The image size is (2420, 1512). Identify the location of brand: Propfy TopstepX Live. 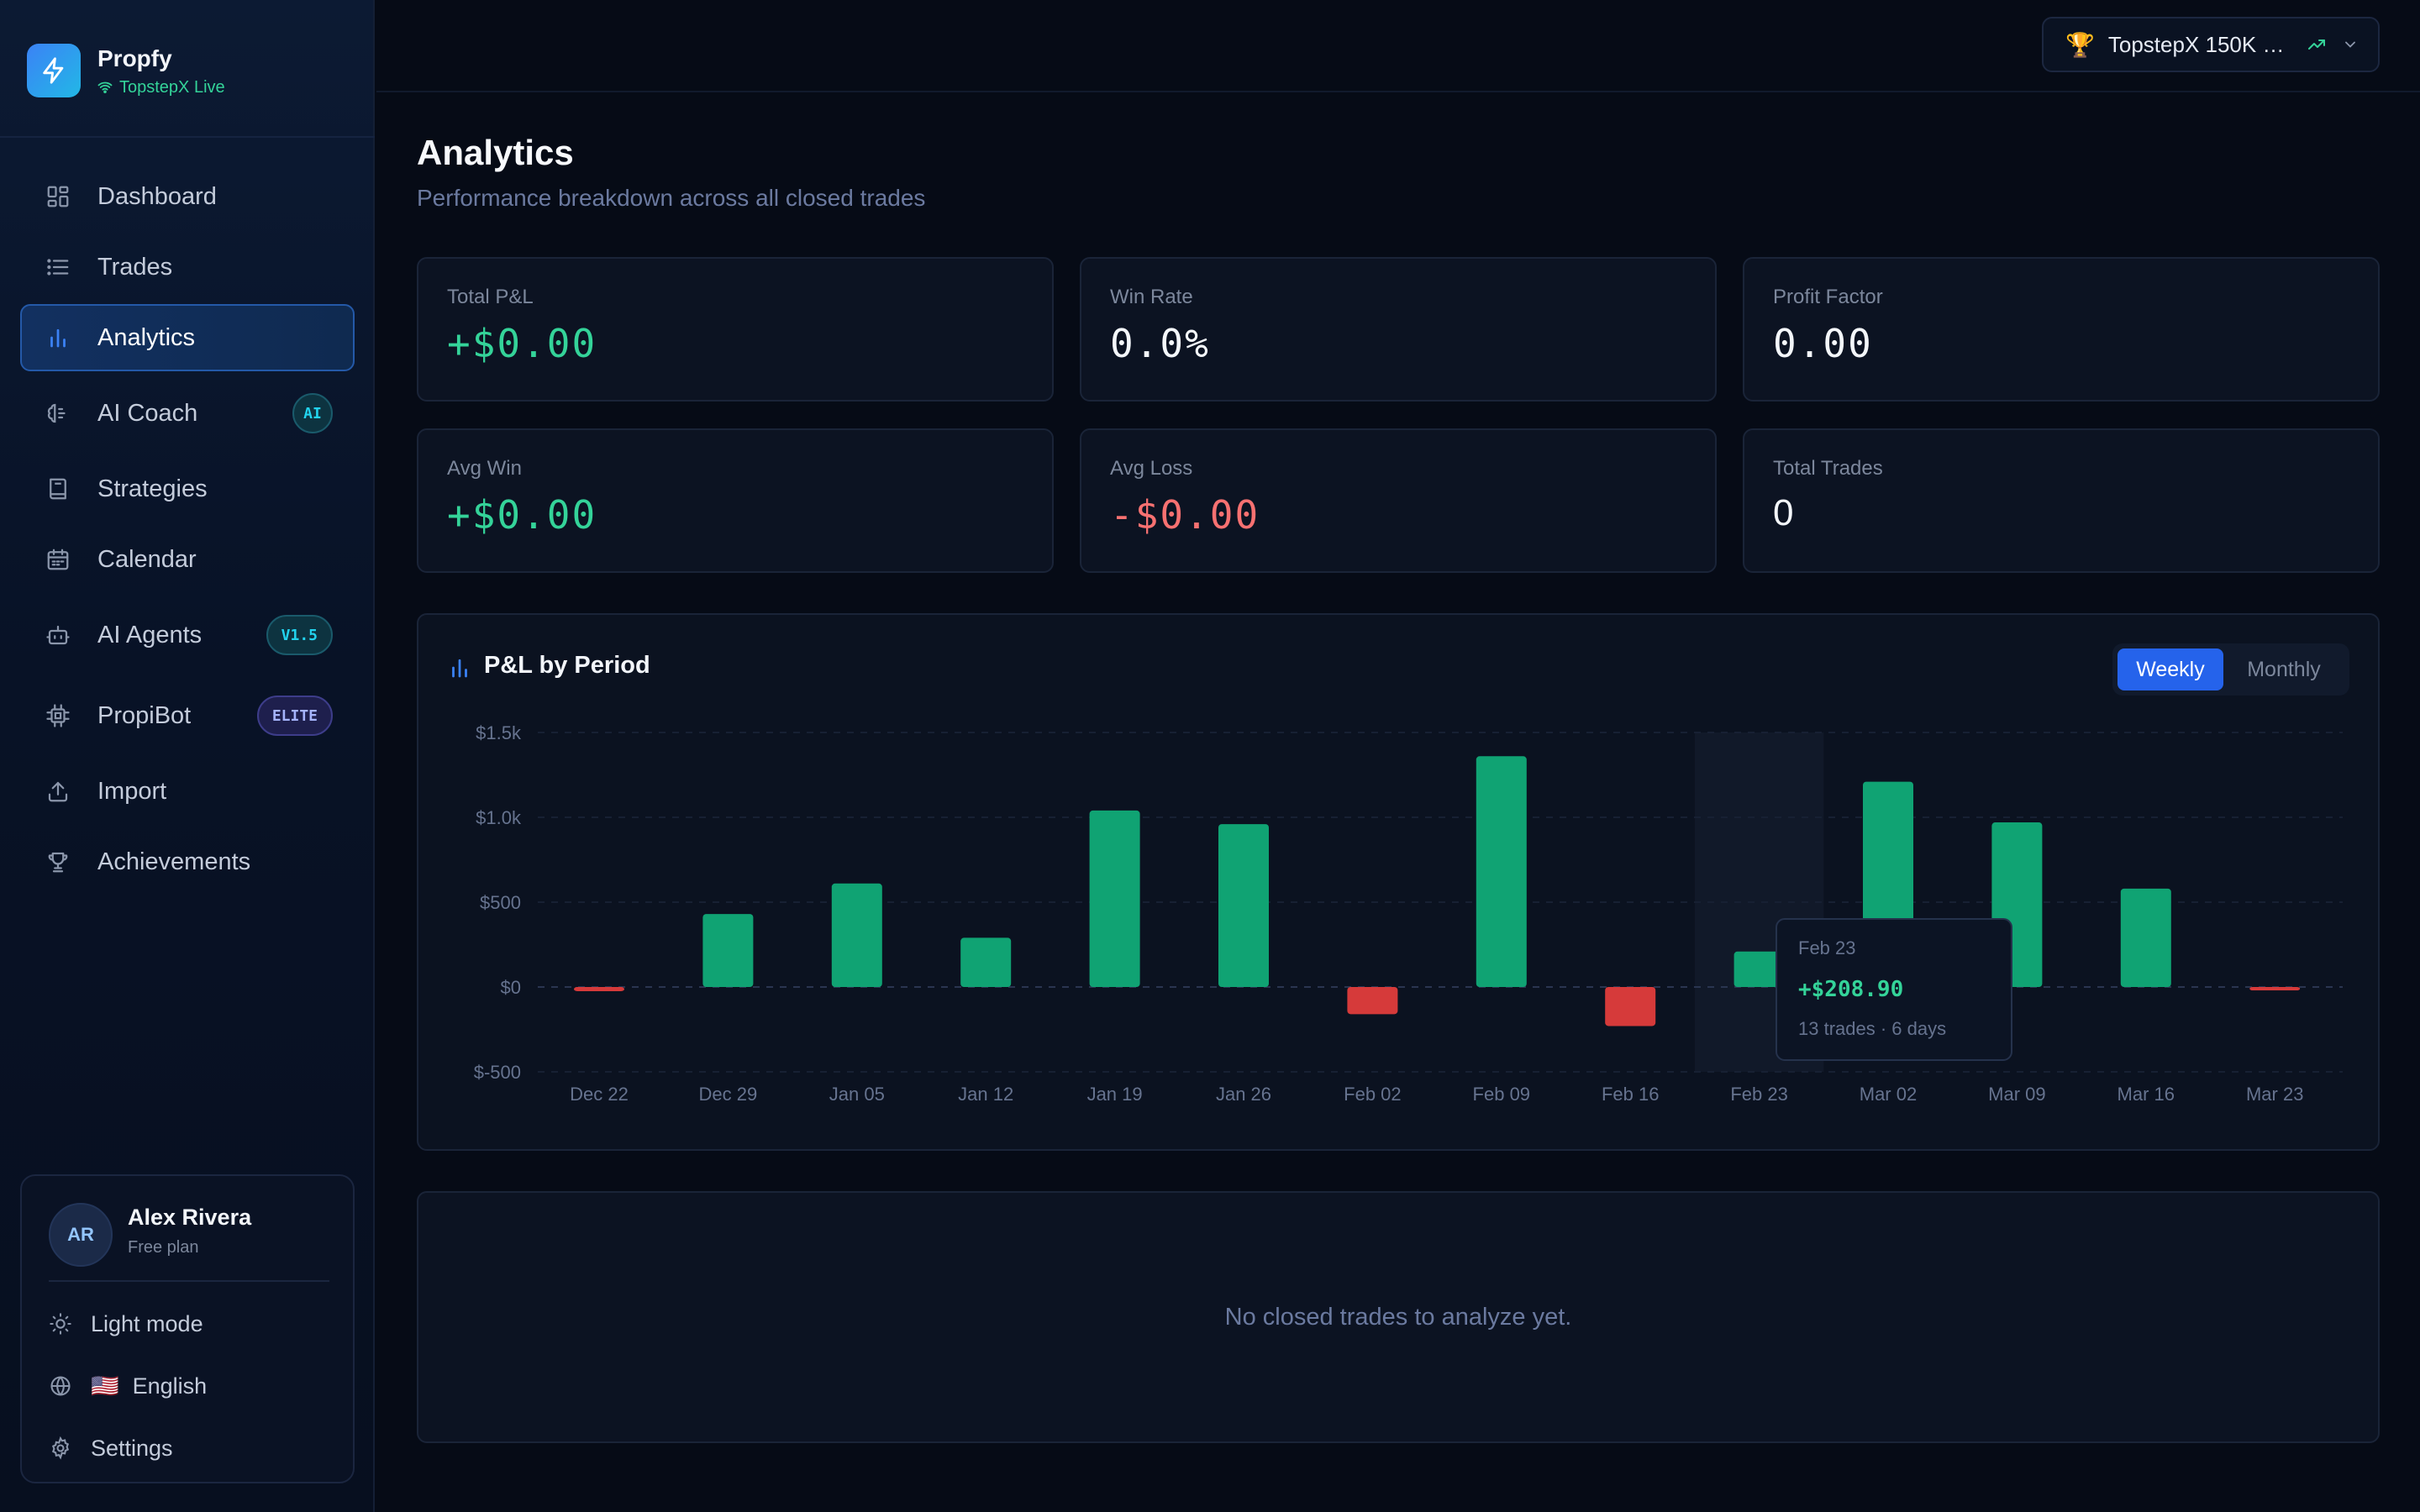
(126, 70).